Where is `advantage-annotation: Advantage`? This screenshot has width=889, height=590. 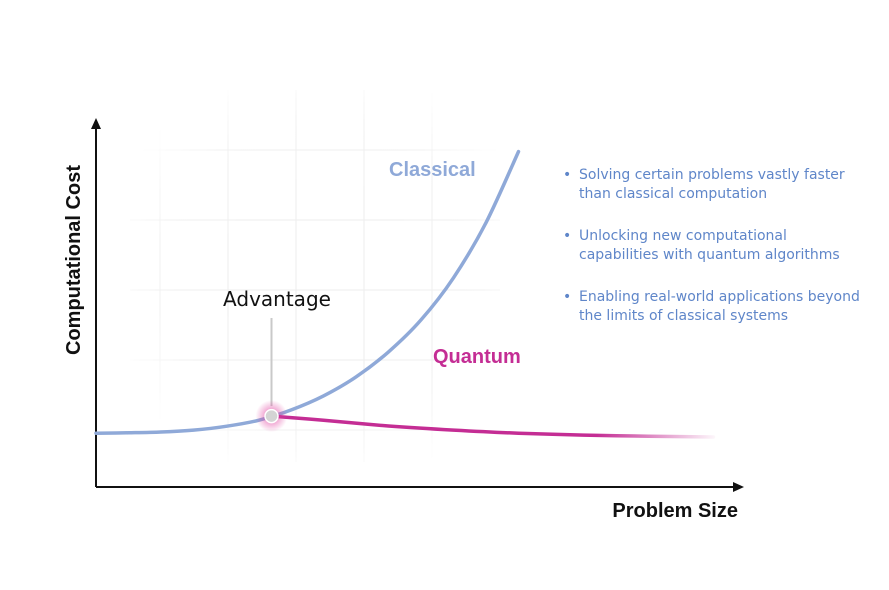
advantage-annotation: Advantage is located at coordinates (277, 299).